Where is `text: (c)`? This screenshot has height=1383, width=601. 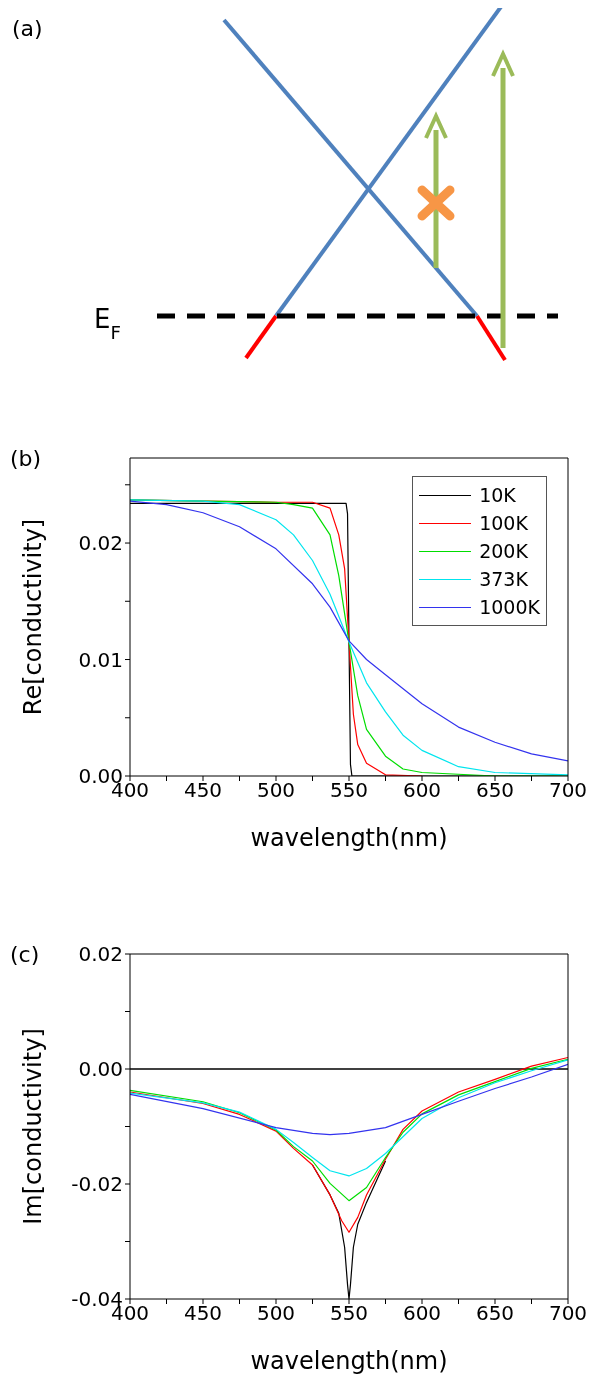
text: (c) is located at coordinates (25, 954).